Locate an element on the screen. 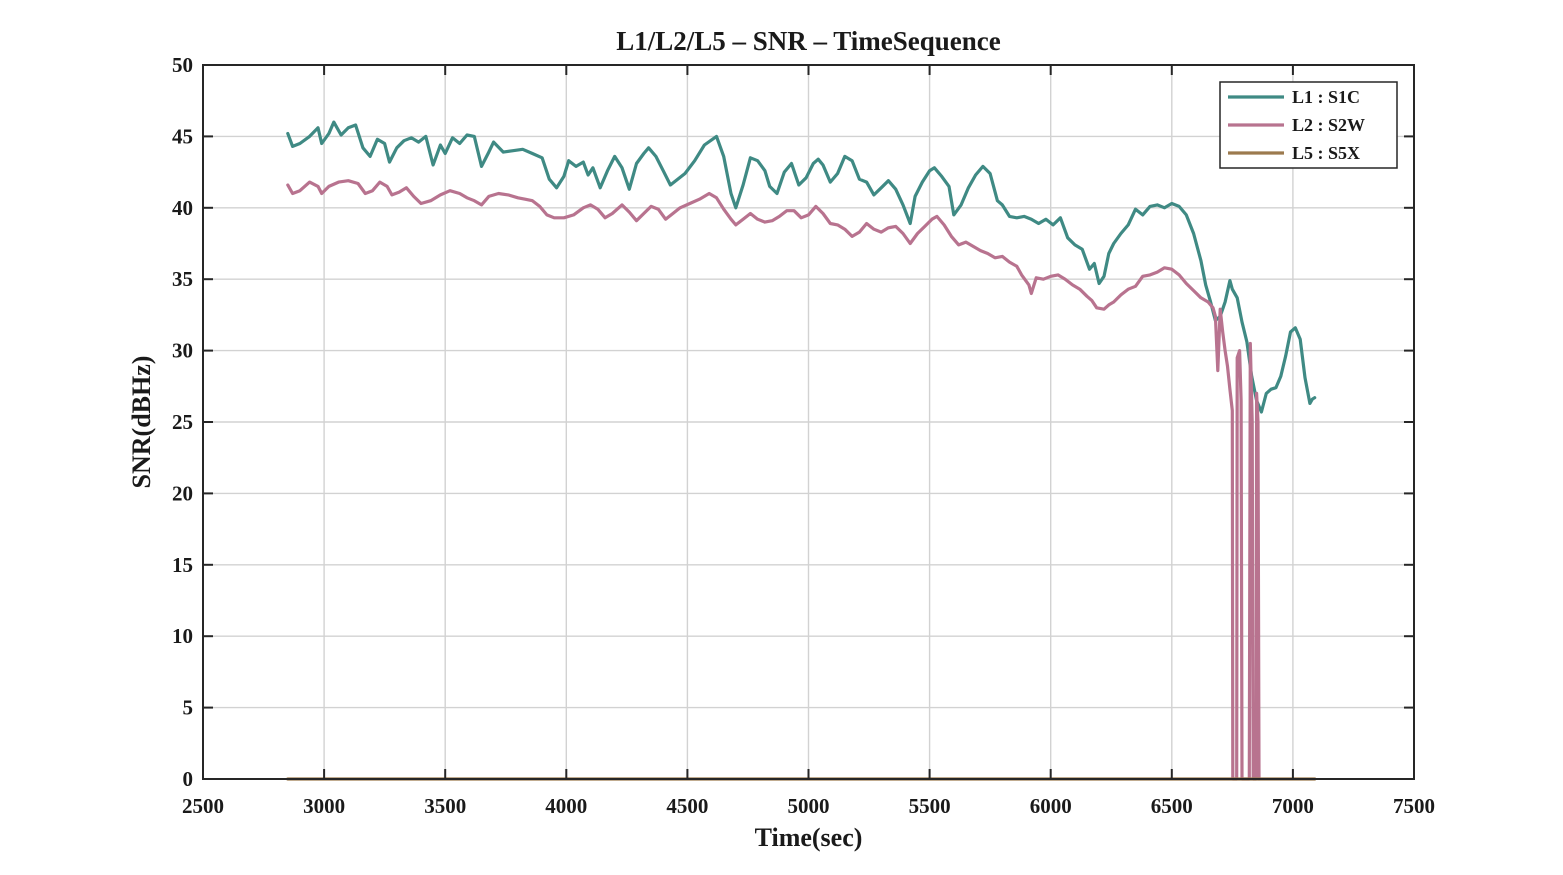 The height and width of the screenshot is (875, 1563). y-tick-label: 45 is located at coordinates (182, 136).